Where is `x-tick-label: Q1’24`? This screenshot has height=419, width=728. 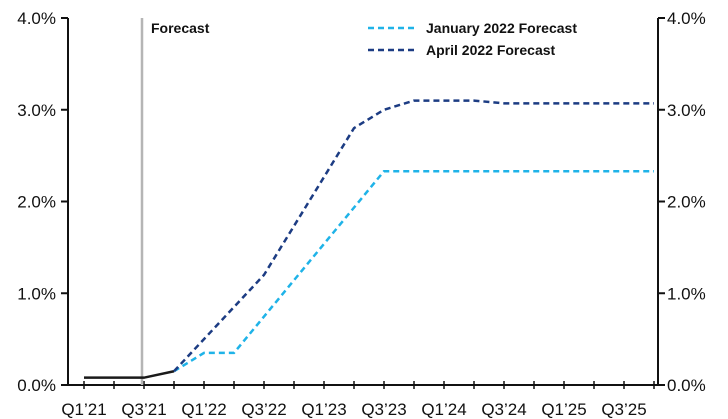
x-tick-label: Q1’24 is located at coordinates (443, 409).